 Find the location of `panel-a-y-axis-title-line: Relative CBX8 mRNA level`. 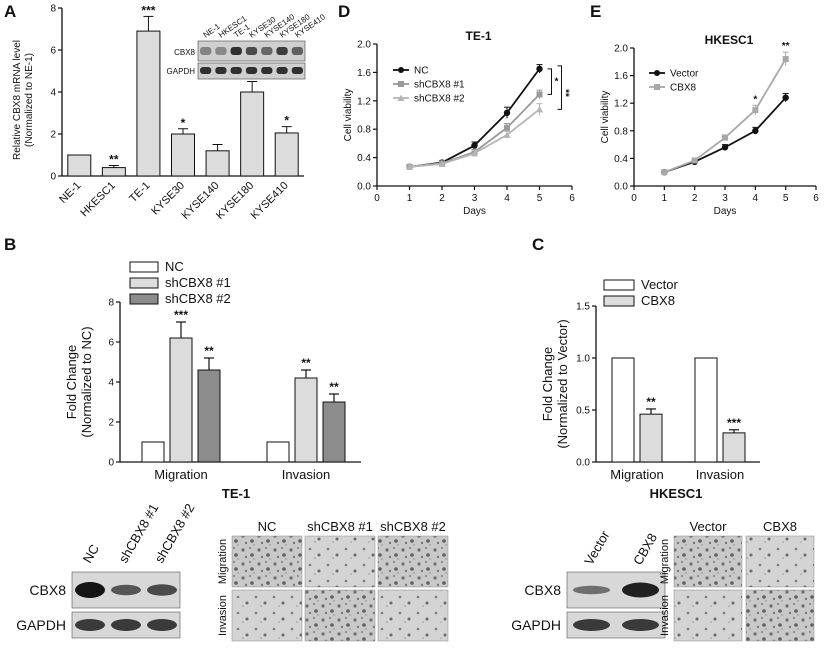

panel-a-y-axis-title-line: Relative CBX8 mRNA level is located at coordinates (17, 100).